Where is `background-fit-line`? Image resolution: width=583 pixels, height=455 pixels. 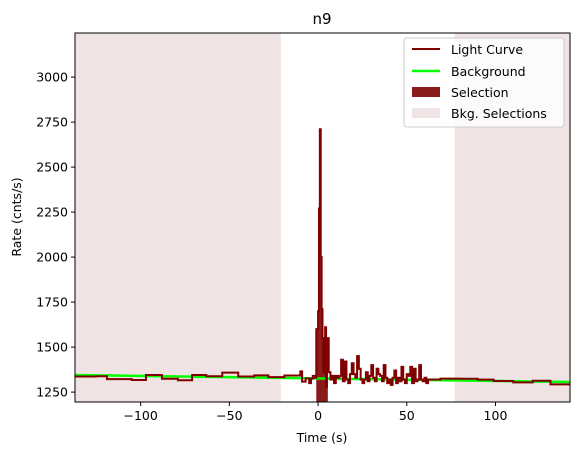
background-fit-line is located at coordinates (322, 378).